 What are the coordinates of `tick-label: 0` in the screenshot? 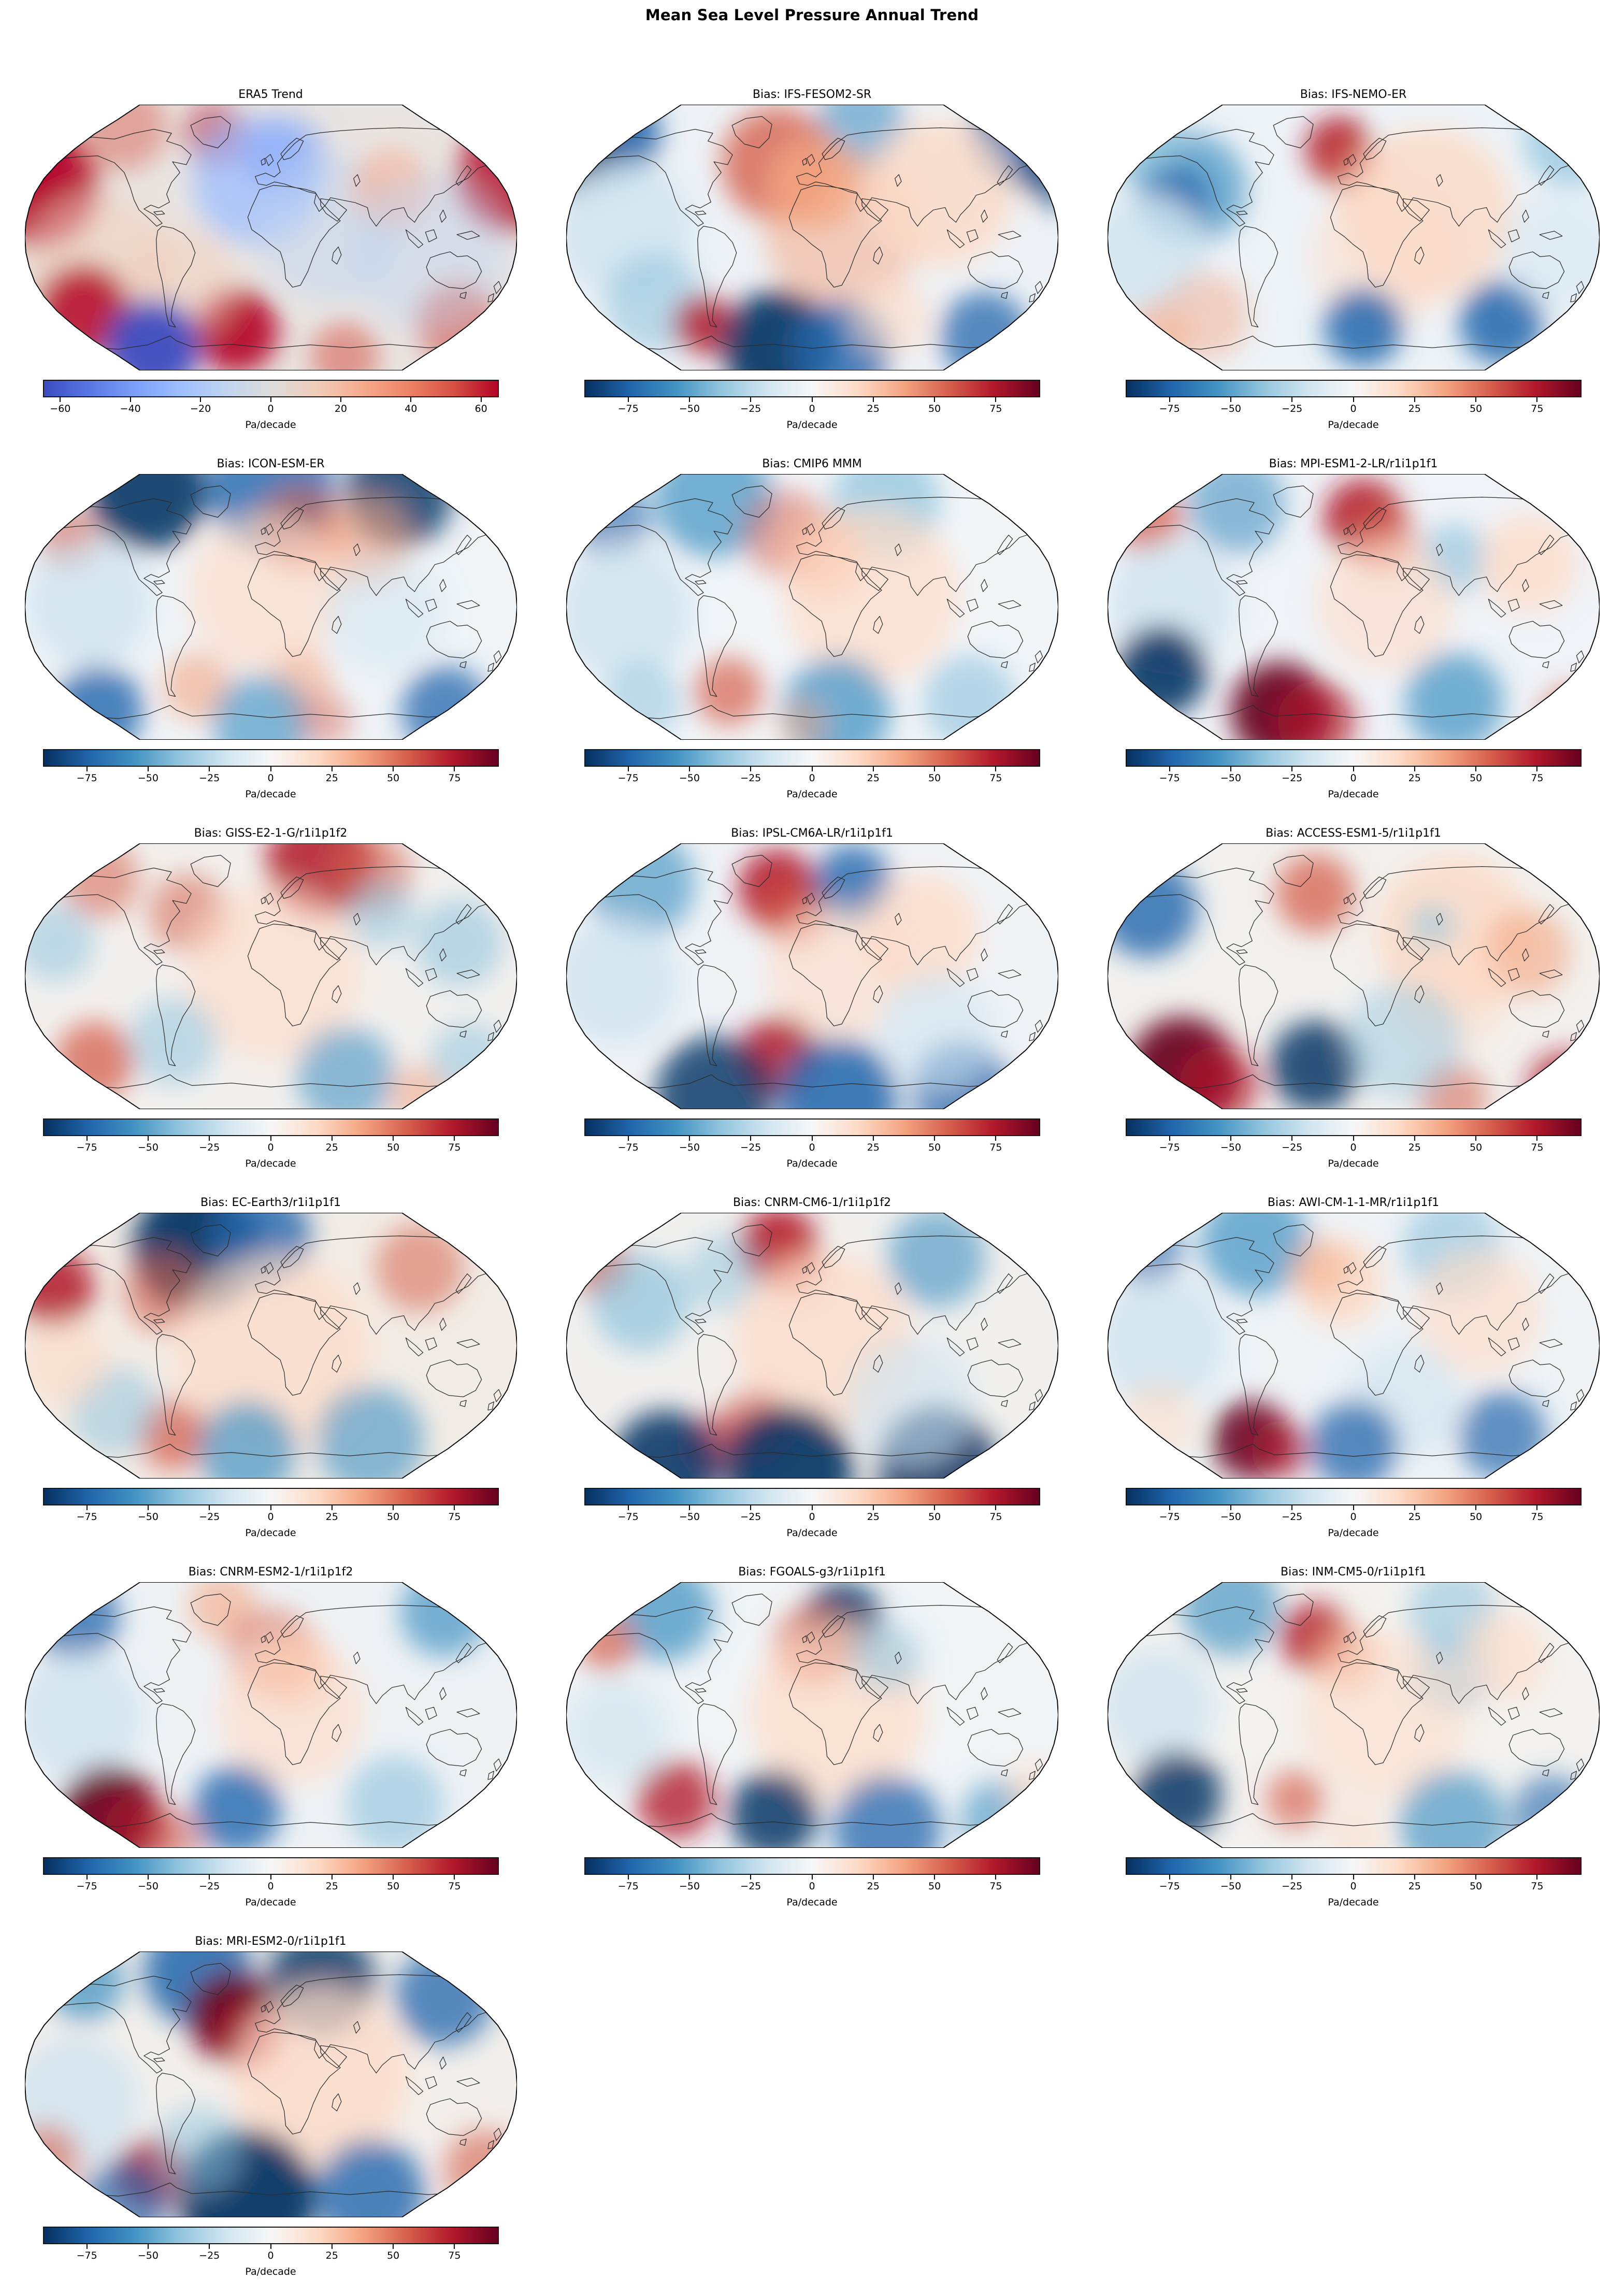 It's located at (270, 408).